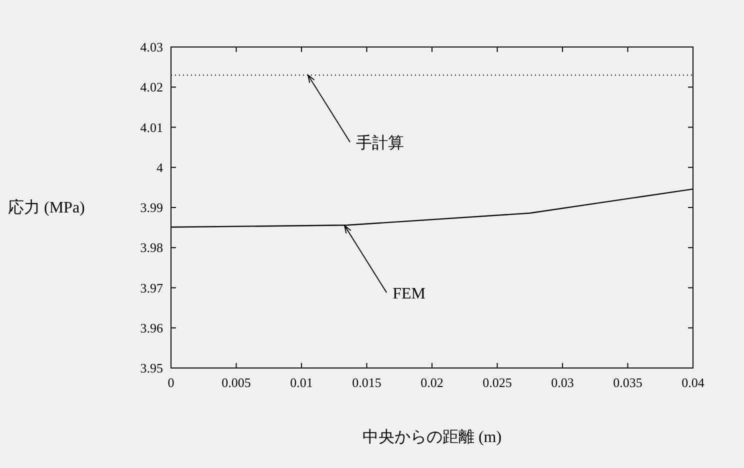  I want to click on y-tick-label: 4.01, so click(151, 127).